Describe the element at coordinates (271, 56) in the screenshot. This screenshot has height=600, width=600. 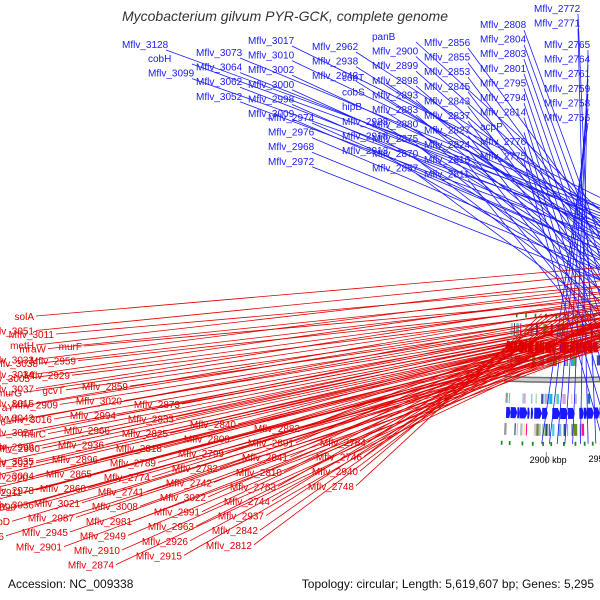
I see `gene-label-forward: Mflv_3010` at that location.